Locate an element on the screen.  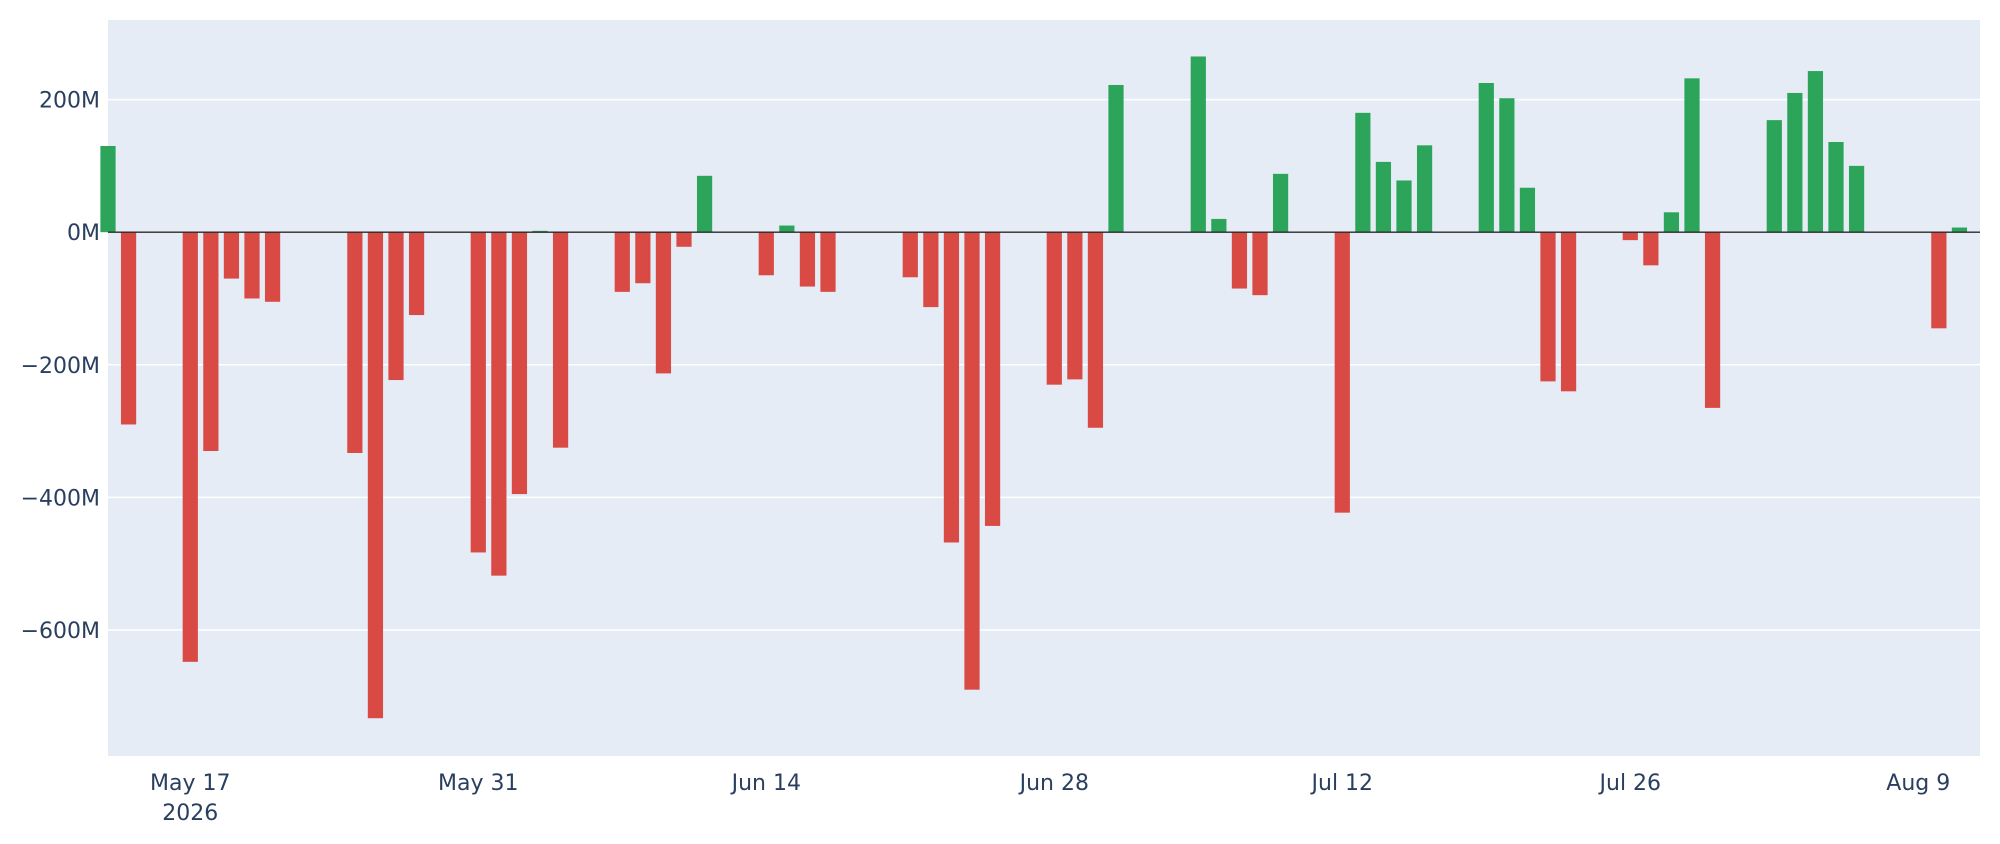
x-tick-label: Aug 9 is located at coordinates (1918, 783).